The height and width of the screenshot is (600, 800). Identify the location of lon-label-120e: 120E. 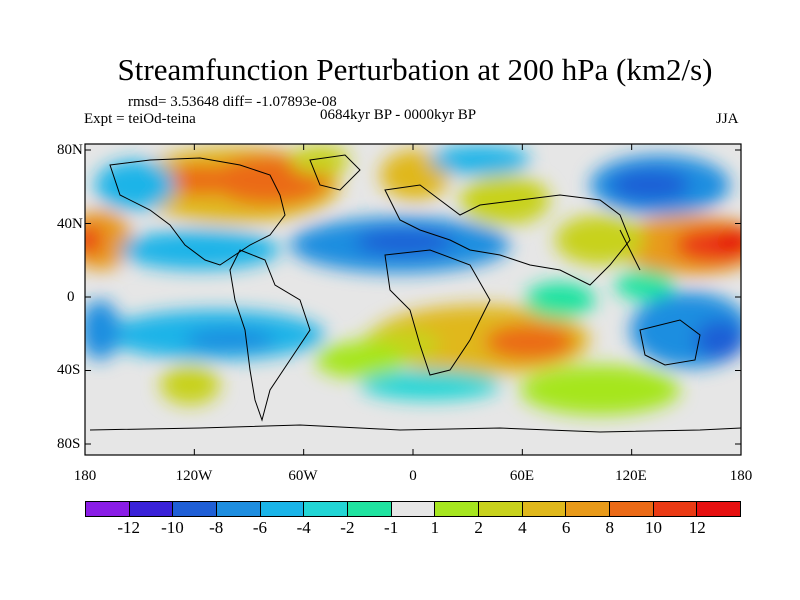
(631, 476).